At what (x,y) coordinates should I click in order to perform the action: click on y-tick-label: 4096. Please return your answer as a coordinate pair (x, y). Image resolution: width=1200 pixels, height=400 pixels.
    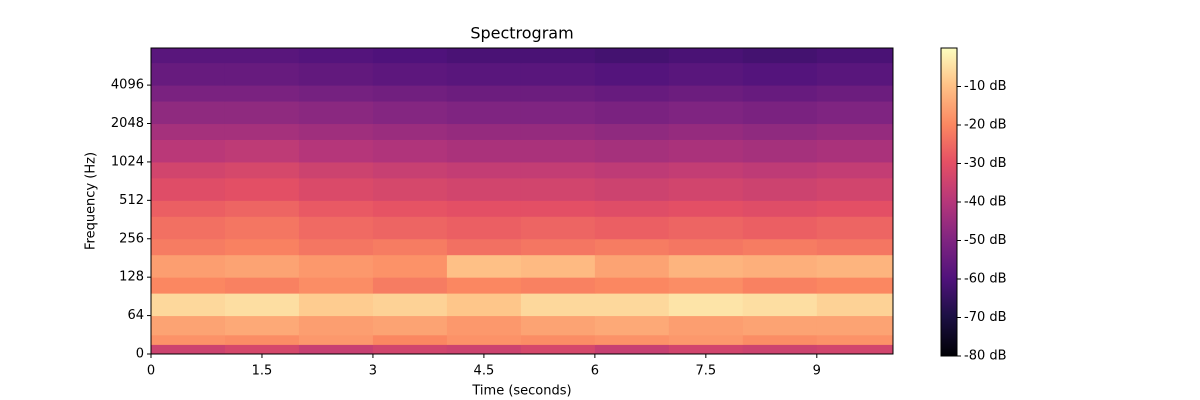
    Looking at the image, I should click on (127, 85).